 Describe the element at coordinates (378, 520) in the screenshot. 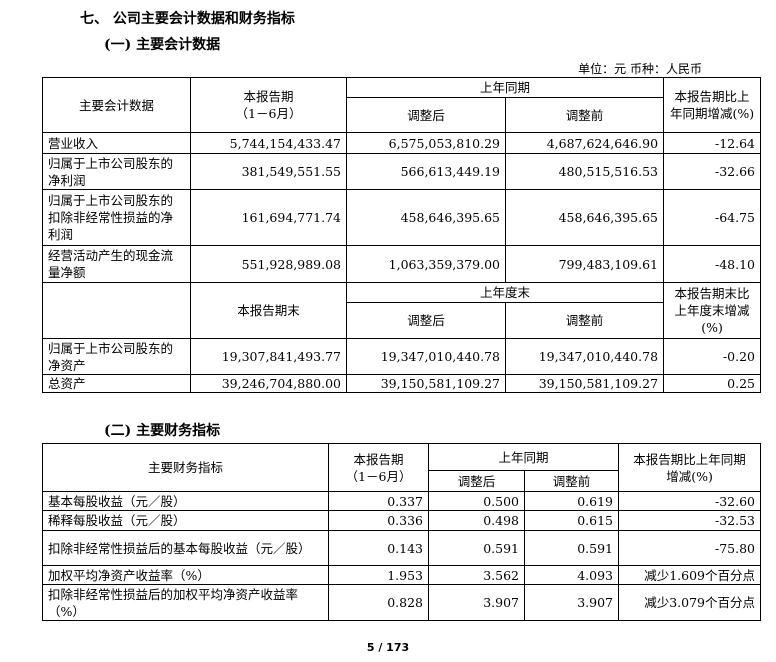

I see `cell-value: 0.336` at that location.